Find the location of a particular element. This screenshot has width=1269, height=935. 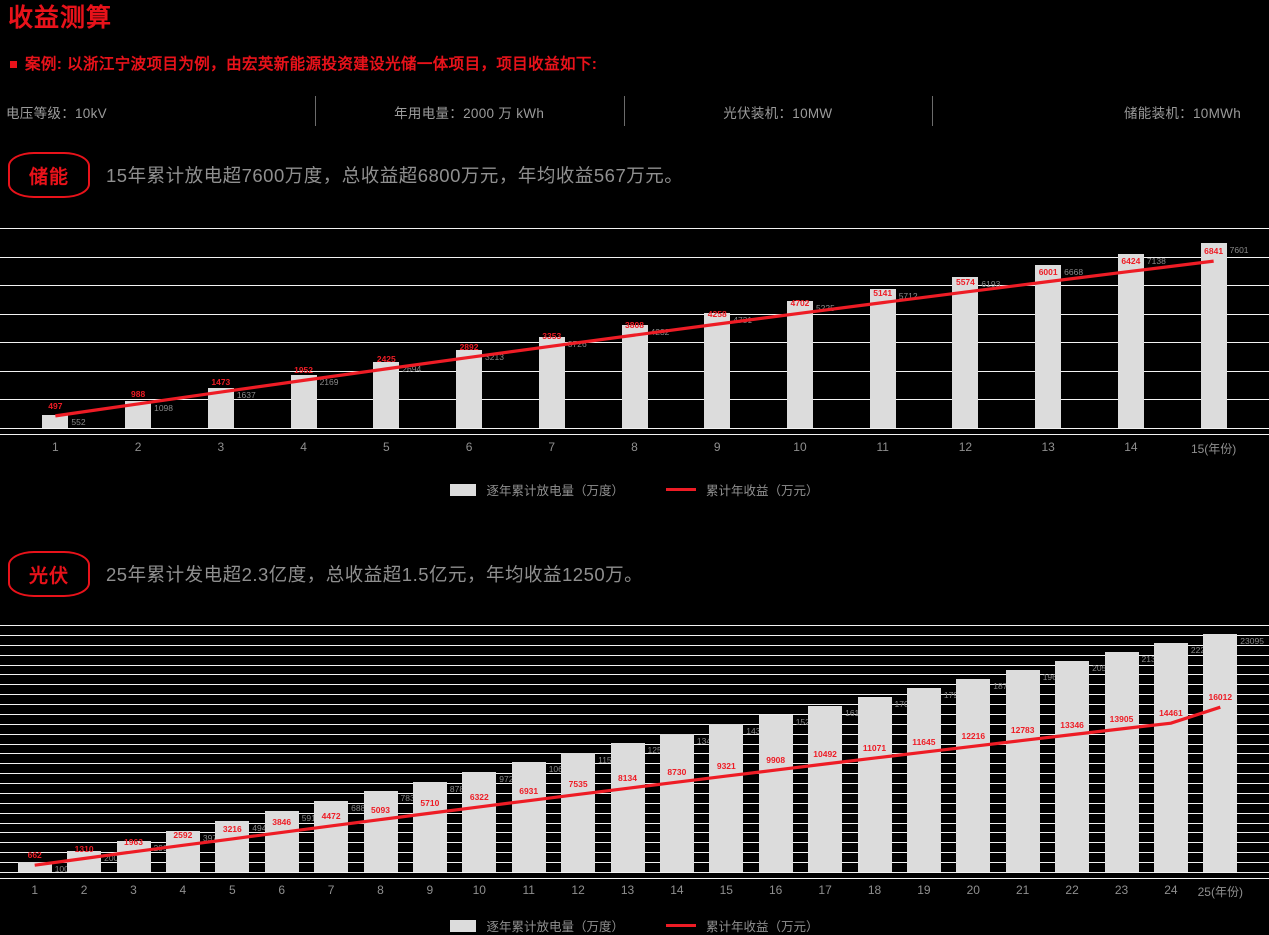

line-value-label: 5093 is located at coordinates (380, 809).